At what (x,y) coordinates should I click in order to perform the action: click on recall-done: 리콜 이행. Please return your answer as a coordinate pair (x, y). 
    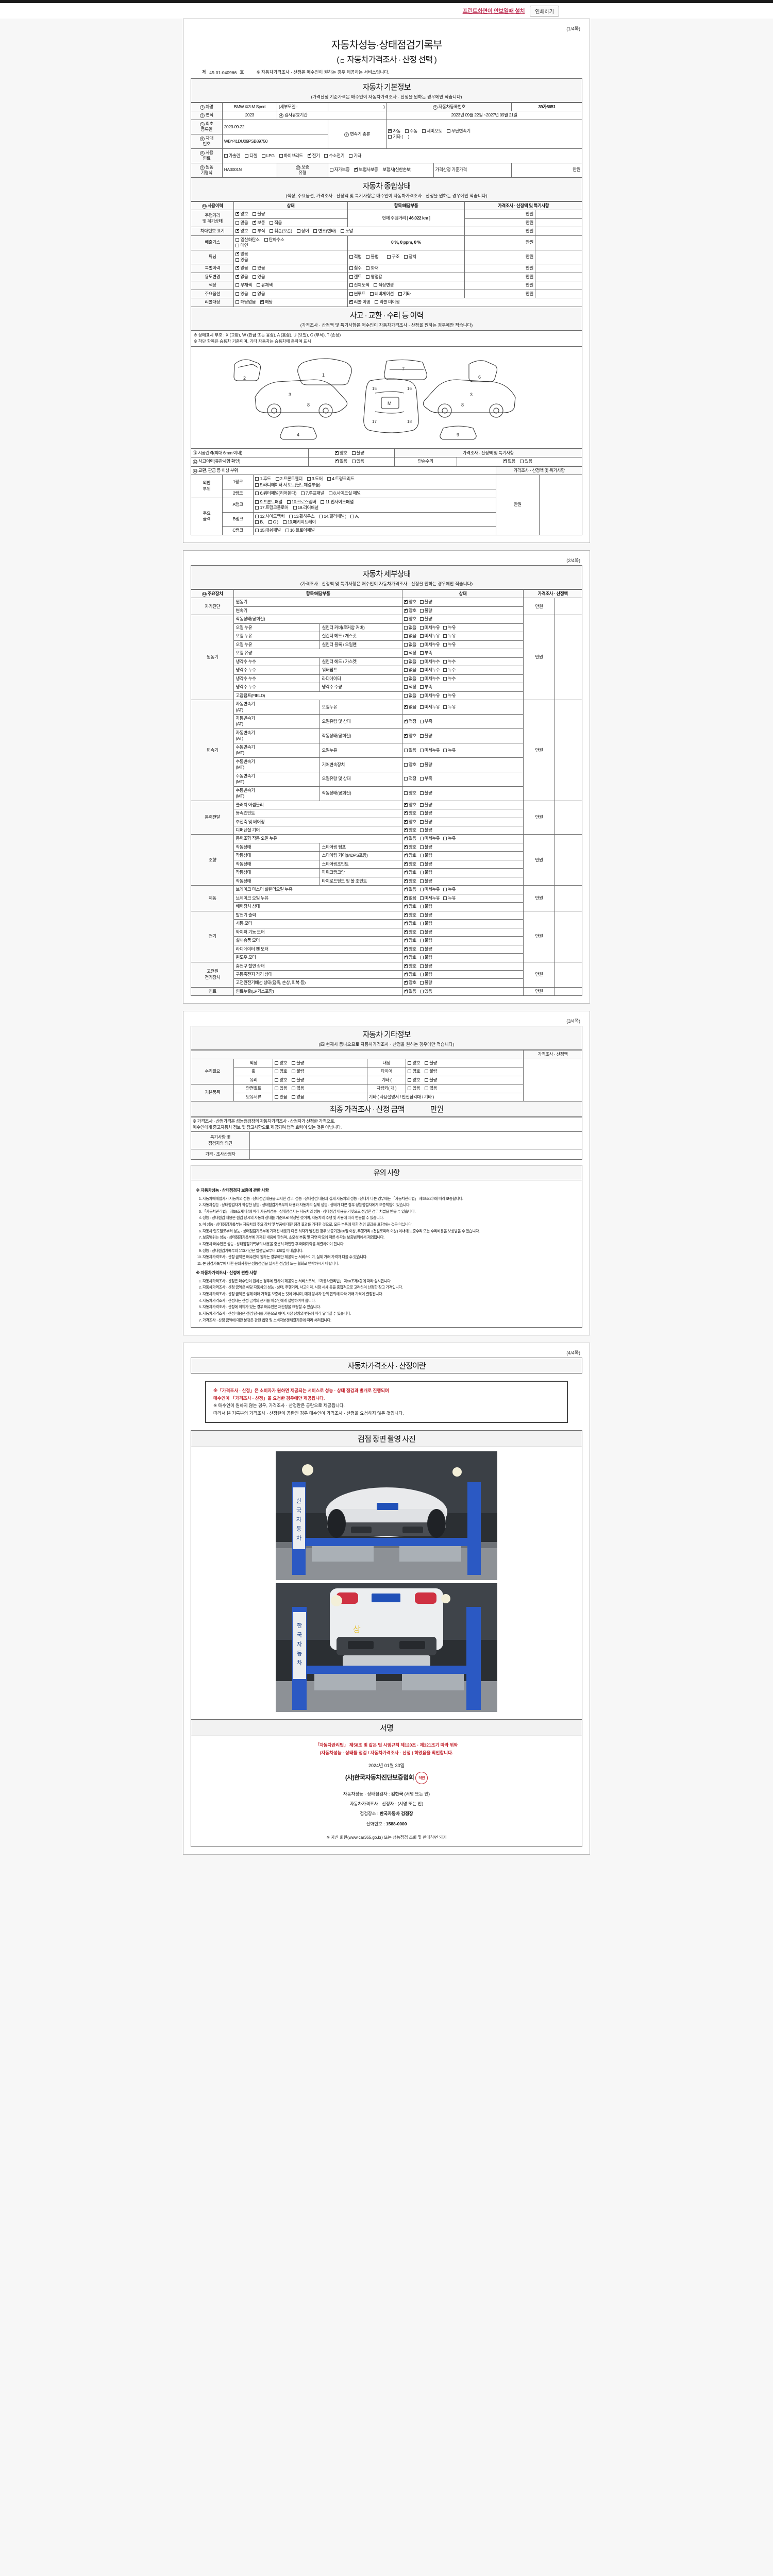
    Looking at the image, I should click on (360, 302).